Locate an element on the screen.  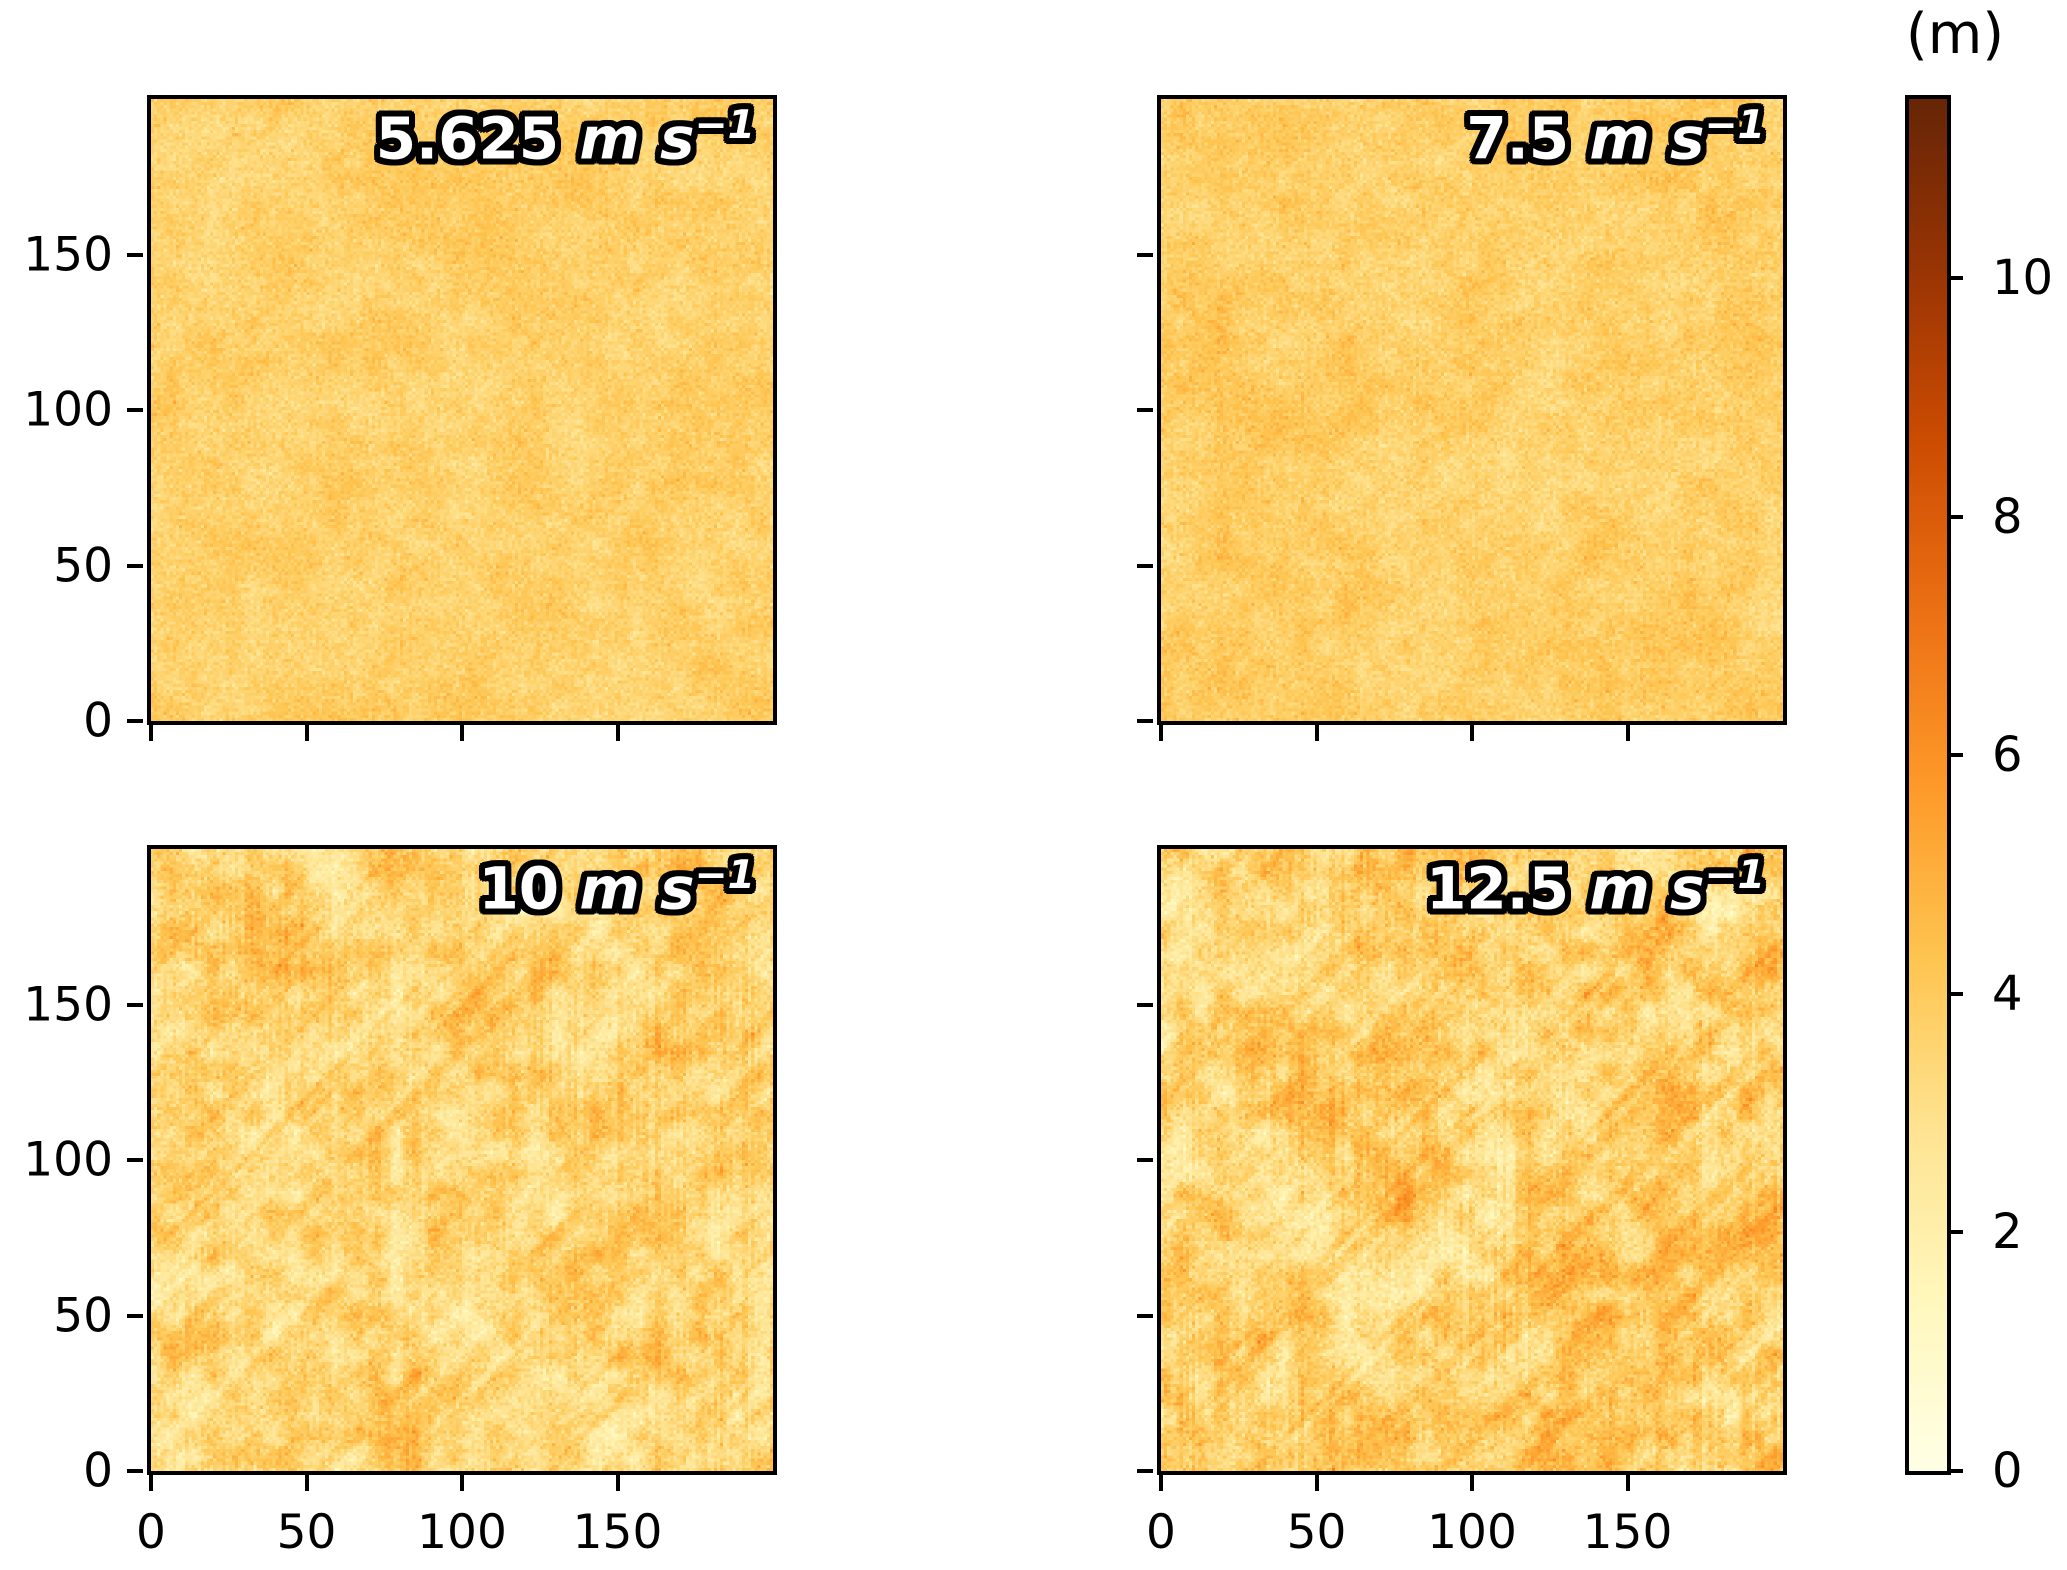
panel-wind-speed-label-7-5: 7.5 m s−1 is located at coordinates (1615, 137).